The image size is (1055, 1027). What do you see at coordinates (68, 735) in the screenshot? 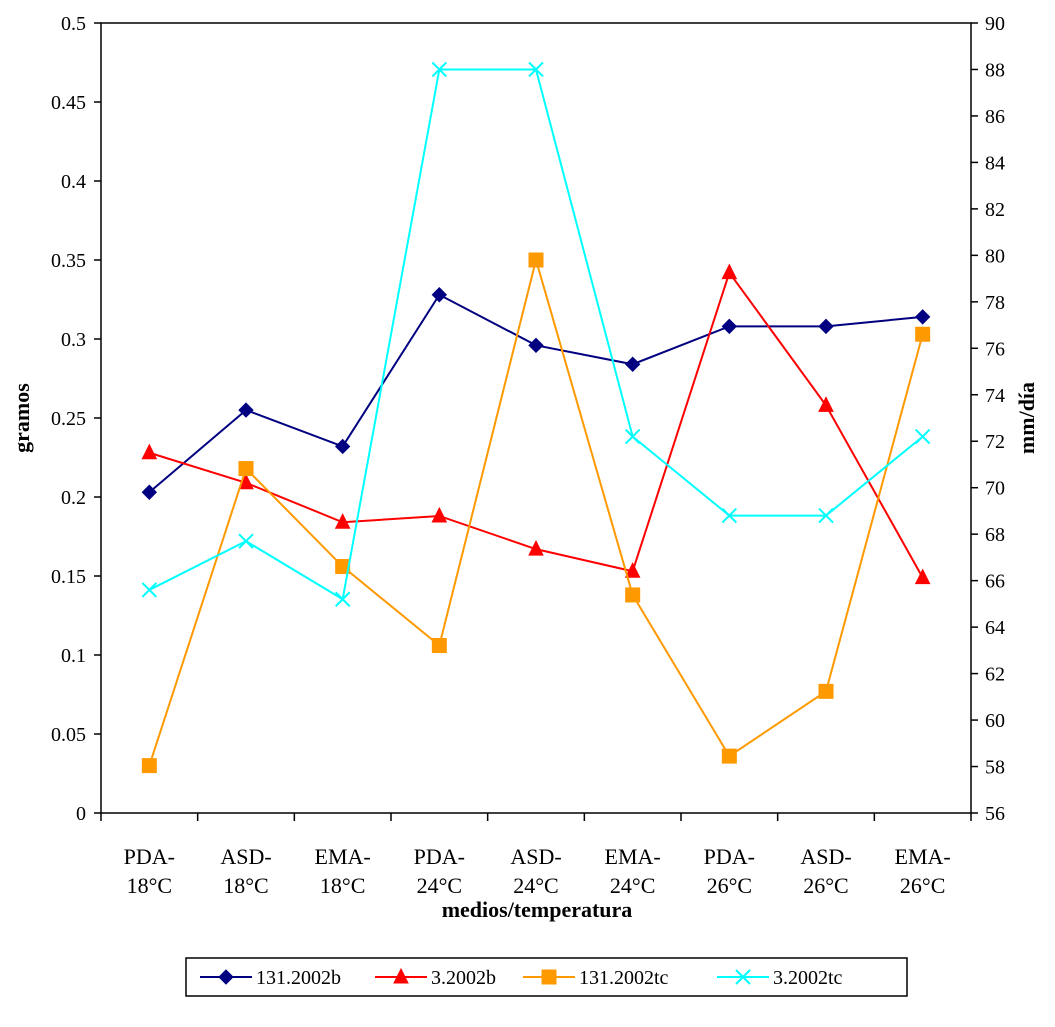
I see `y-tick-label: 0.05` at bounding box center [68, 735].